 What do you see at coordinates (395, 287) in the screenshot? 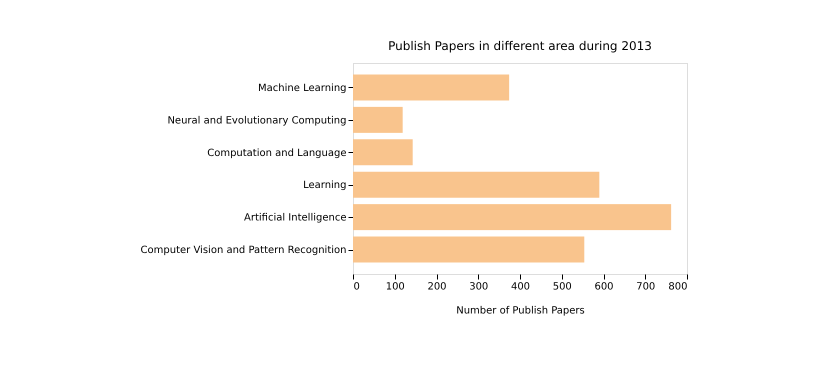
I see `x-tick-label: 100` at bounding box center [395, 287].